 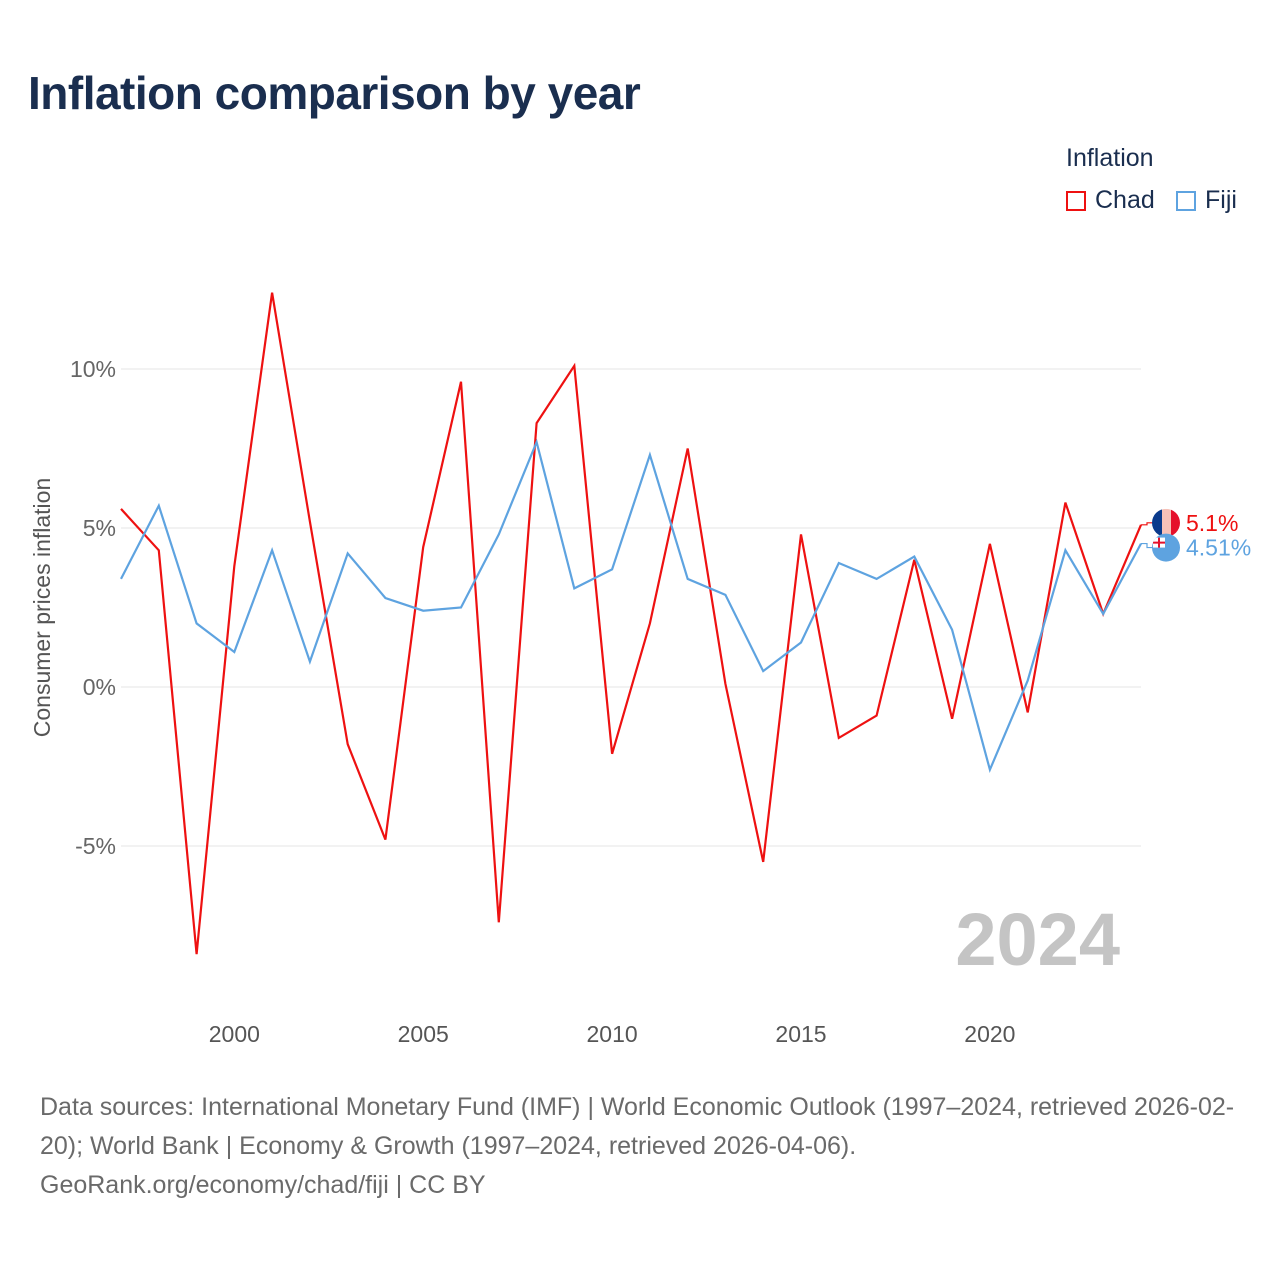 I want to click on year-label: 2024, so click(x=1037, y=939).